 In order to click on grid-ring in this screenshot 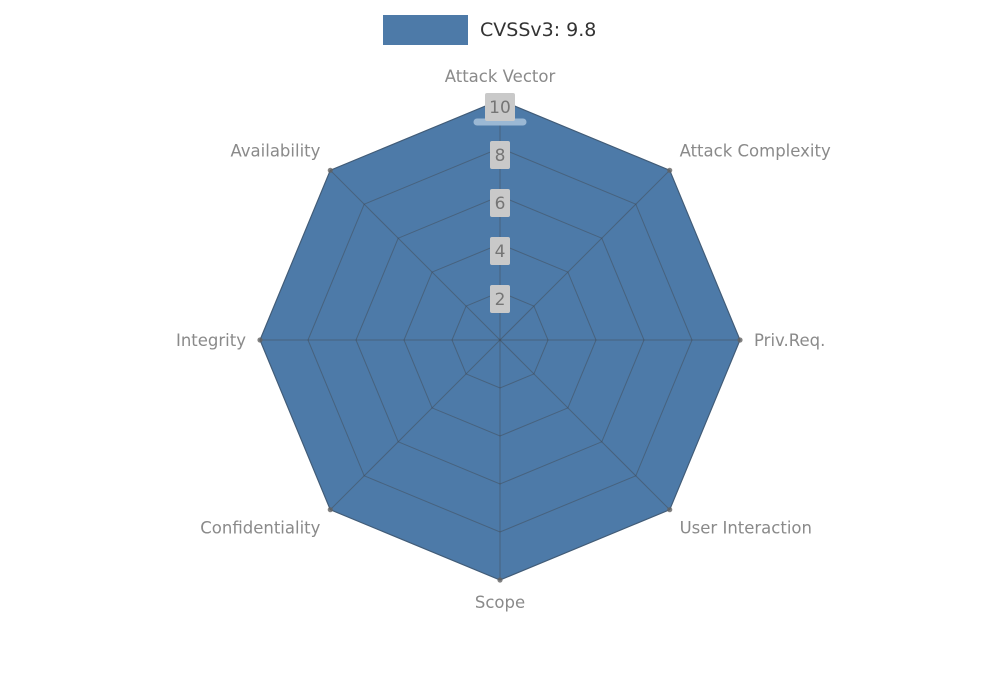, I will do `click(500, 340)`.